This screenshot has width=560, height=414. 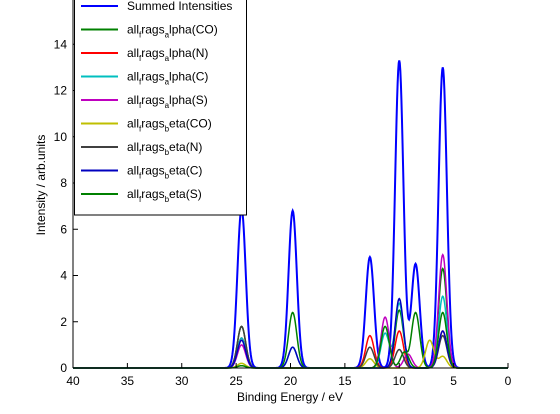 I want to click on legend-label-4: allfragsalpha(S), so click(x=167, y=101).